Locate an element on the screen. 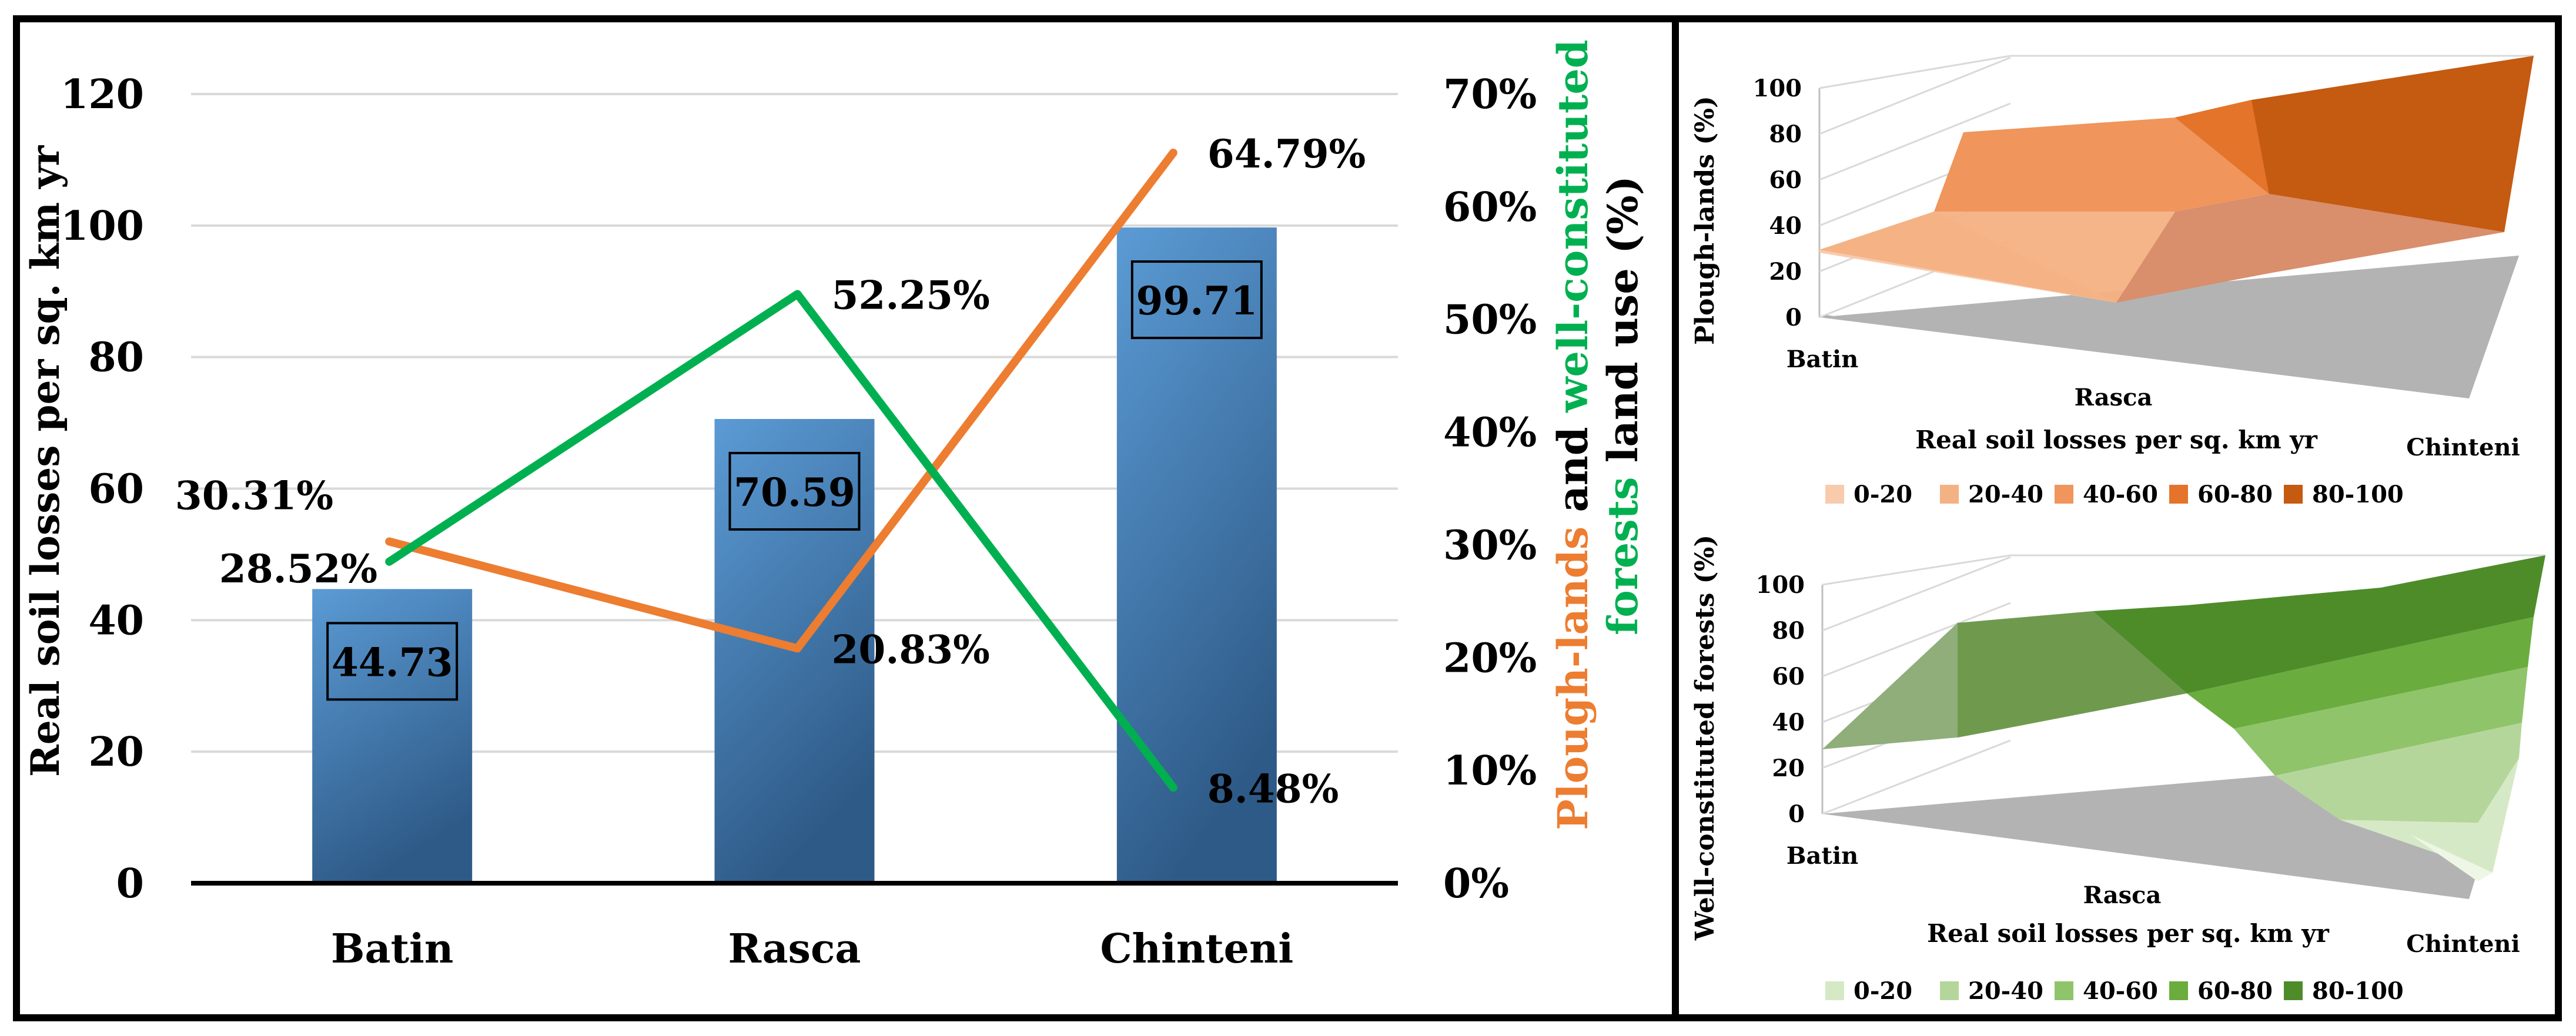 Image resolution: width=2576 pixels, height=1036 pixels. y-tick-label: 20 is located at coordinates (116, 753).